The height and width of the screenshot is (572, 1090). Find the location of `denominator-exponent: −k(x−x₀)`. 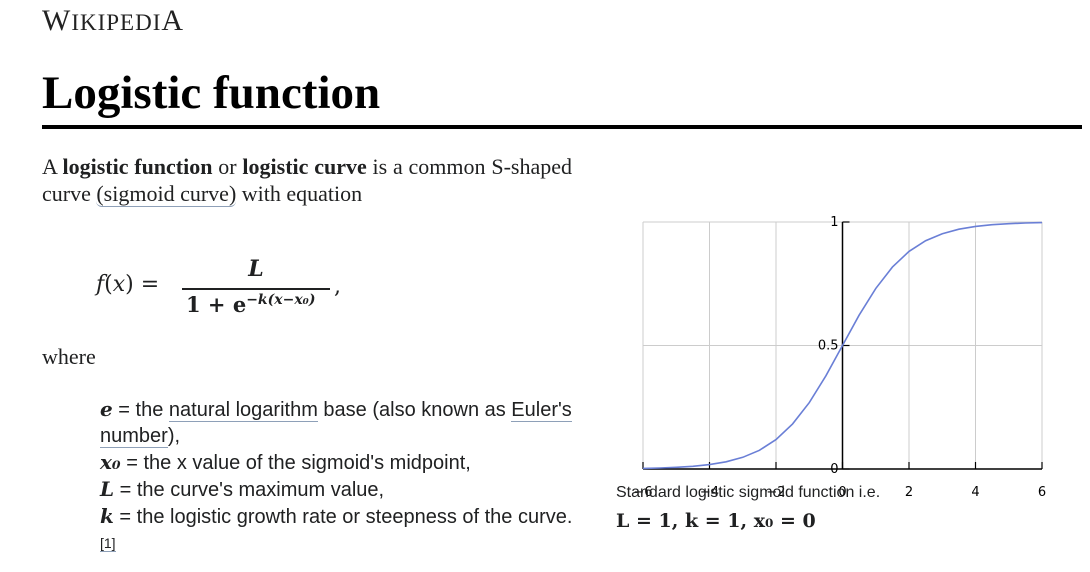

denominator-exponent: −k(x−x₀) is located at coordinates (281, 300).